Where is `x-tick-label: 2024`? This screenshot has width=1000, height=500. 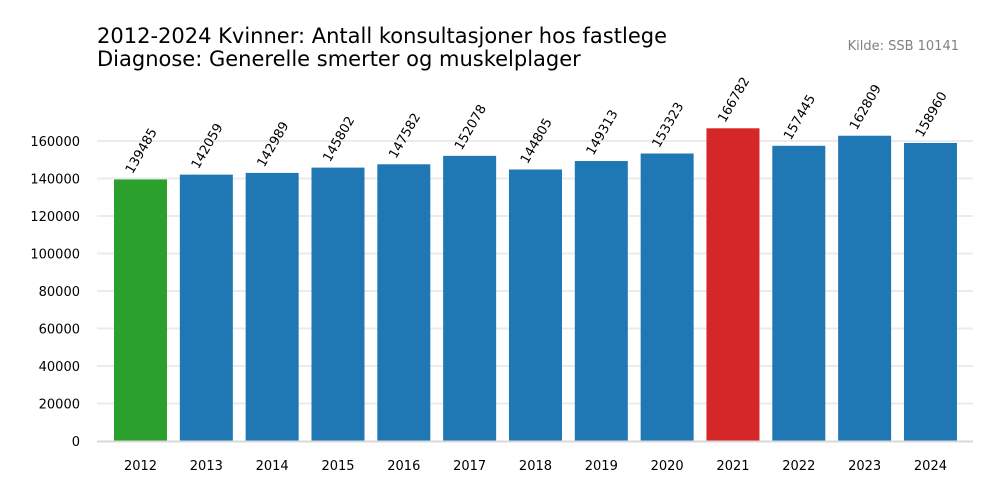
x-tick-label: 2024 is located at coordinates (930, 466).